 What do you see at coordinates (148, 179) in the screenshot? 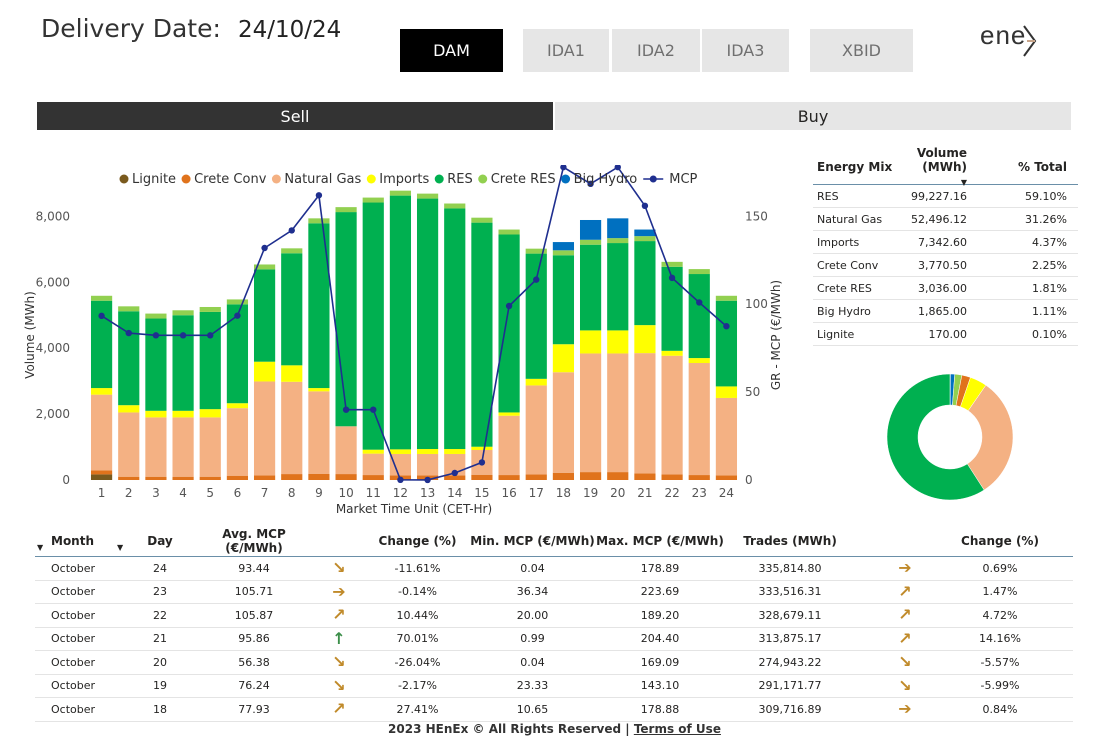
I see `legend-item: Lignite` at bounding box center [148, 179].